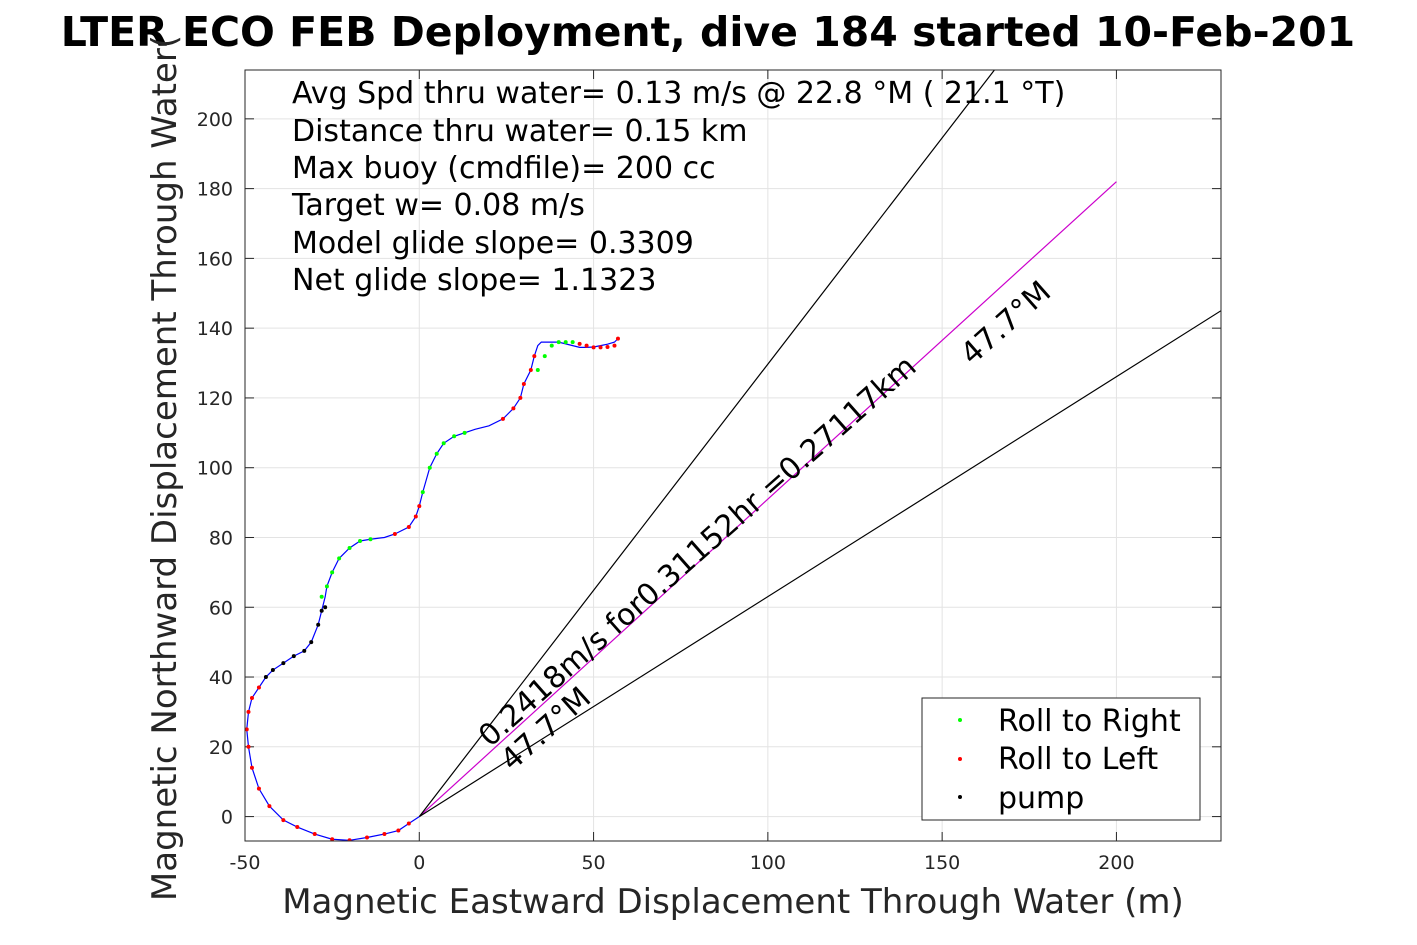  Describe the element at coordinates (221, 538) in the screenshot. I see `y-tick-label: 80` at that location.